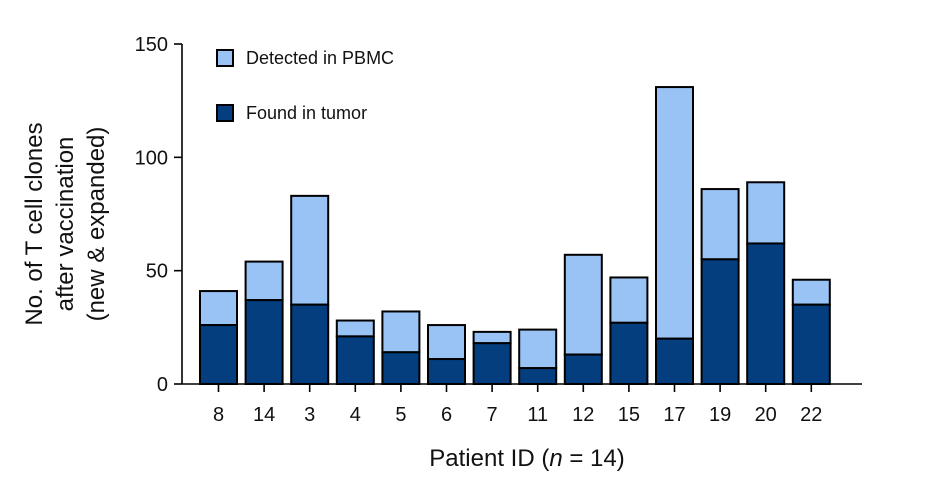  What do you see at coordinates (674, 415) in the screenshot?
I see `x-tick-label-17: 17` at bounding box center [674, 415].